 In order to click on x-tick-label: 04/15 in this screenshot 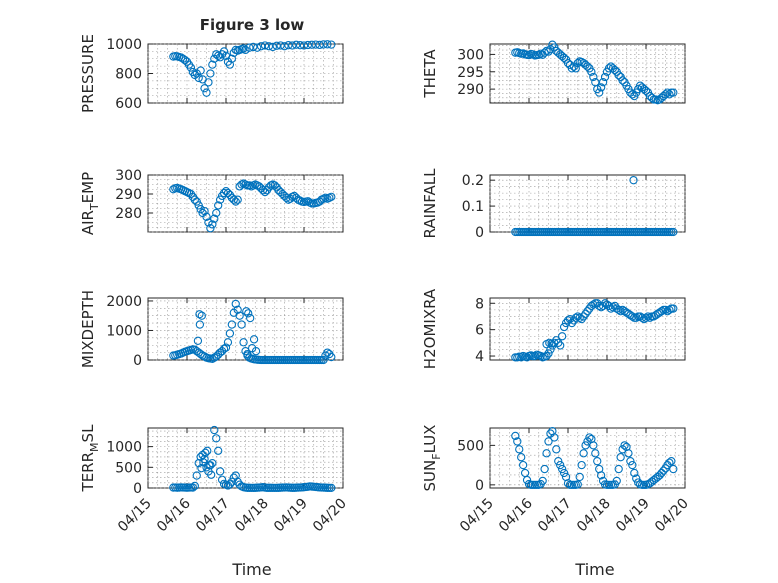, I will do `click(477, 516)`.